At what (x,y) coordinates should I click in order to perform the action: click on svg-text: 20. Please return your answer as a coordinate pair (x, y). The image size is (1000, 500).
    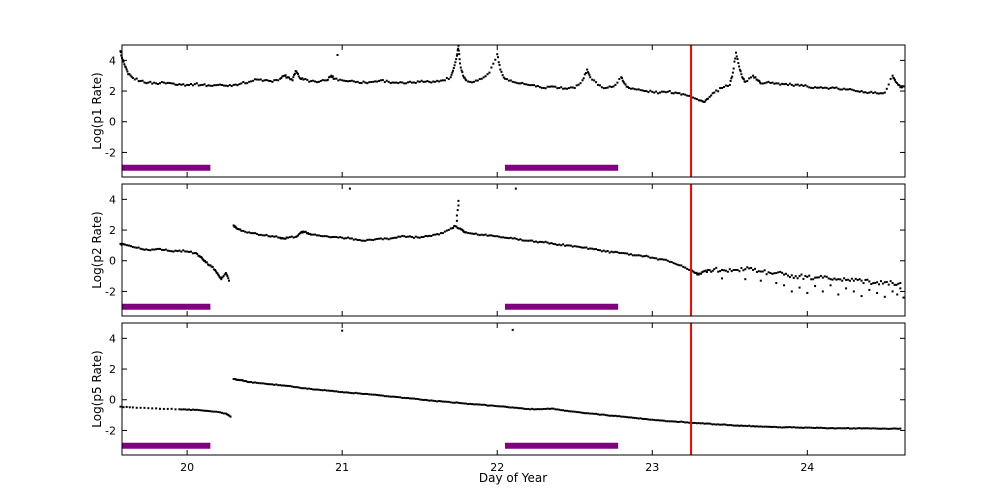
    Looking at the image, I should click on (187, 467).